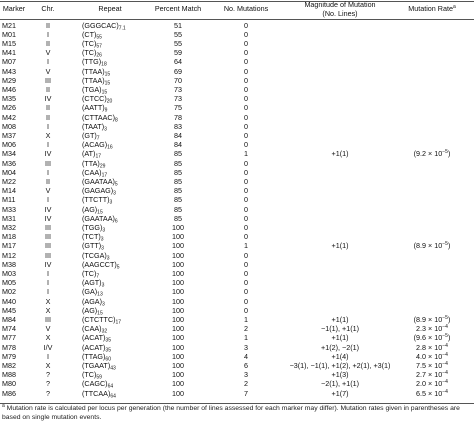 The height and width of the screenshot is (424, 474). Describe the element at coordinates (429, 356) in the screenshot. I see `rate-base: 4.0 × 10` at that location.